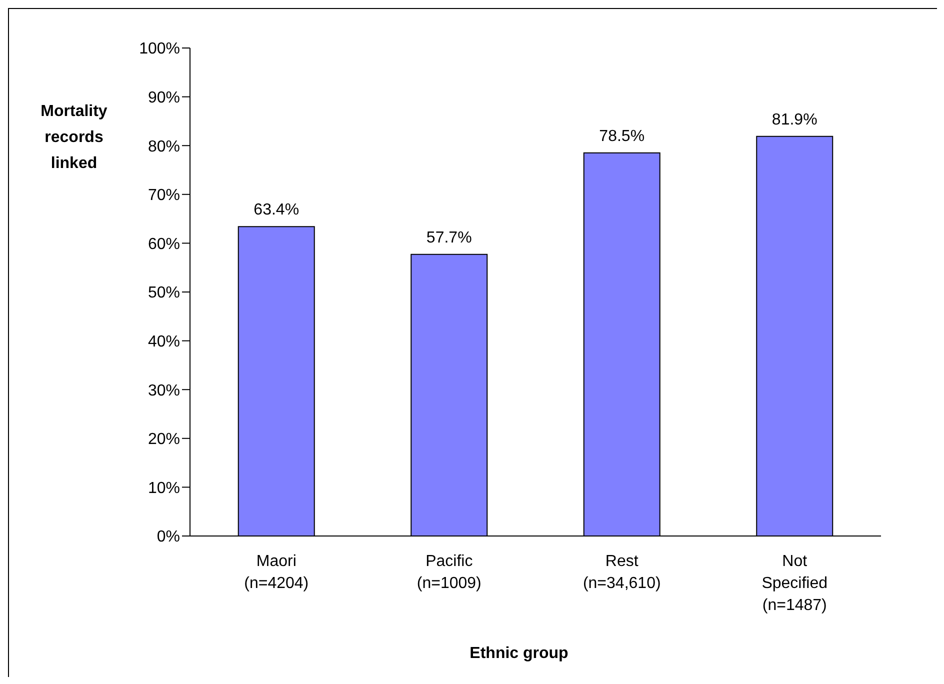  Describe the element at coordinates (168, 537) in the screenshot. I see `y-tick-label: 0%` at that location.